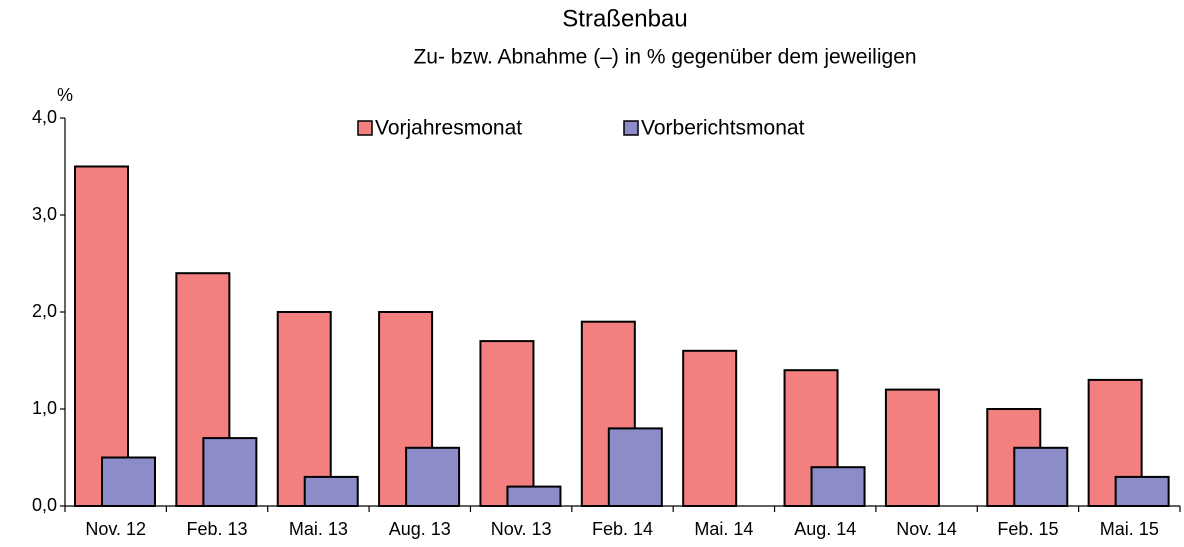 This screenshot has width=1184, height=547. I want to click on x-tick-label: Feb. 14, so click(622, 529).